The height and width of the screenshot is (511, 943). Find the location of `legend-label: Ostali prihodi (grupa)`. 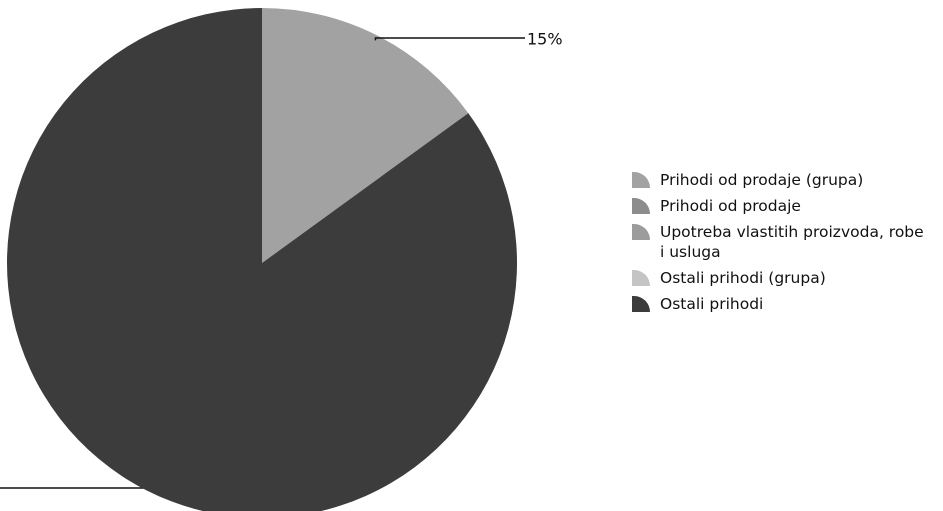

legend-label: Ostali prihodi (grupa) is located at coordinates (743, 278).